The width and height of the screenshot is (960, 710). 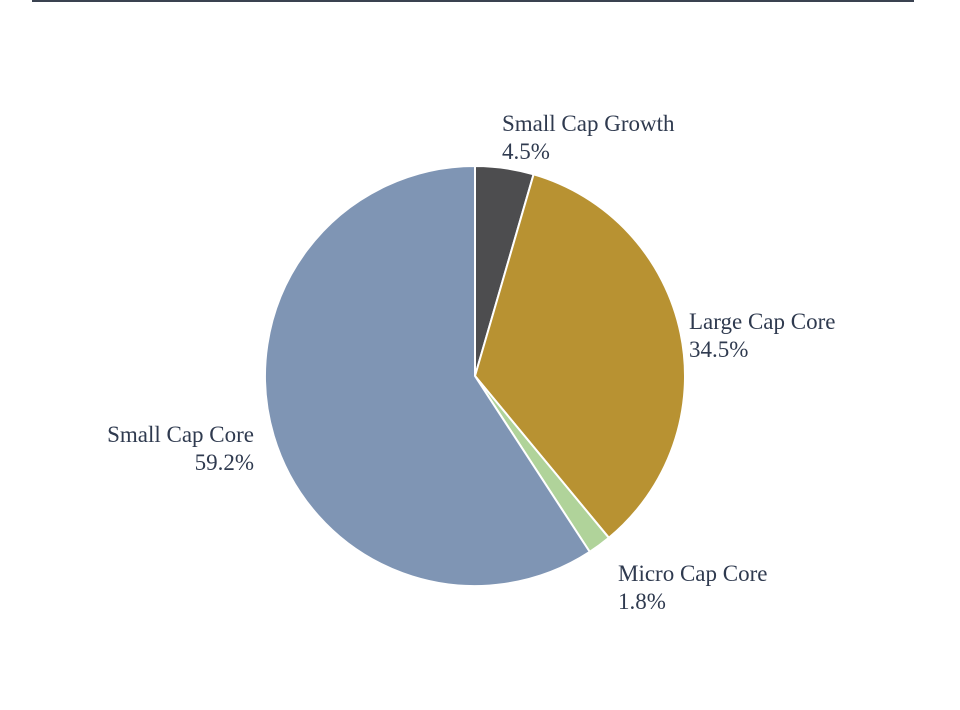 What do you see at coordinates (180, 434) in the screenshot?
I see `slice-label-small-cap-core: Small Cap Core` at bounding box center [180, 434].